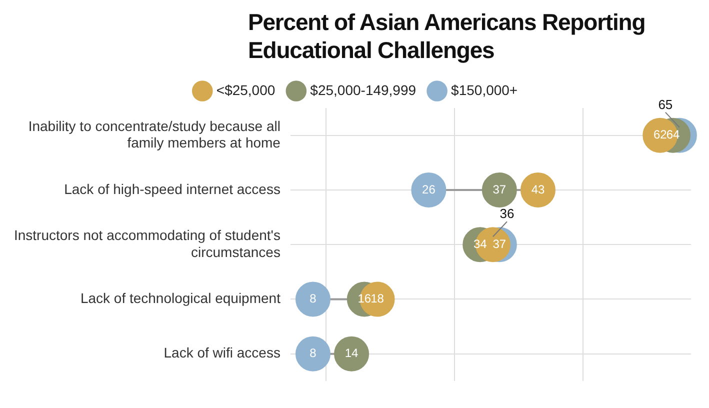 This screenshot has height=408, width=709. What do you see at coordinates (660, 135) in the screenshot?
I see `data-label: 62` at bounding box center [660, 135].